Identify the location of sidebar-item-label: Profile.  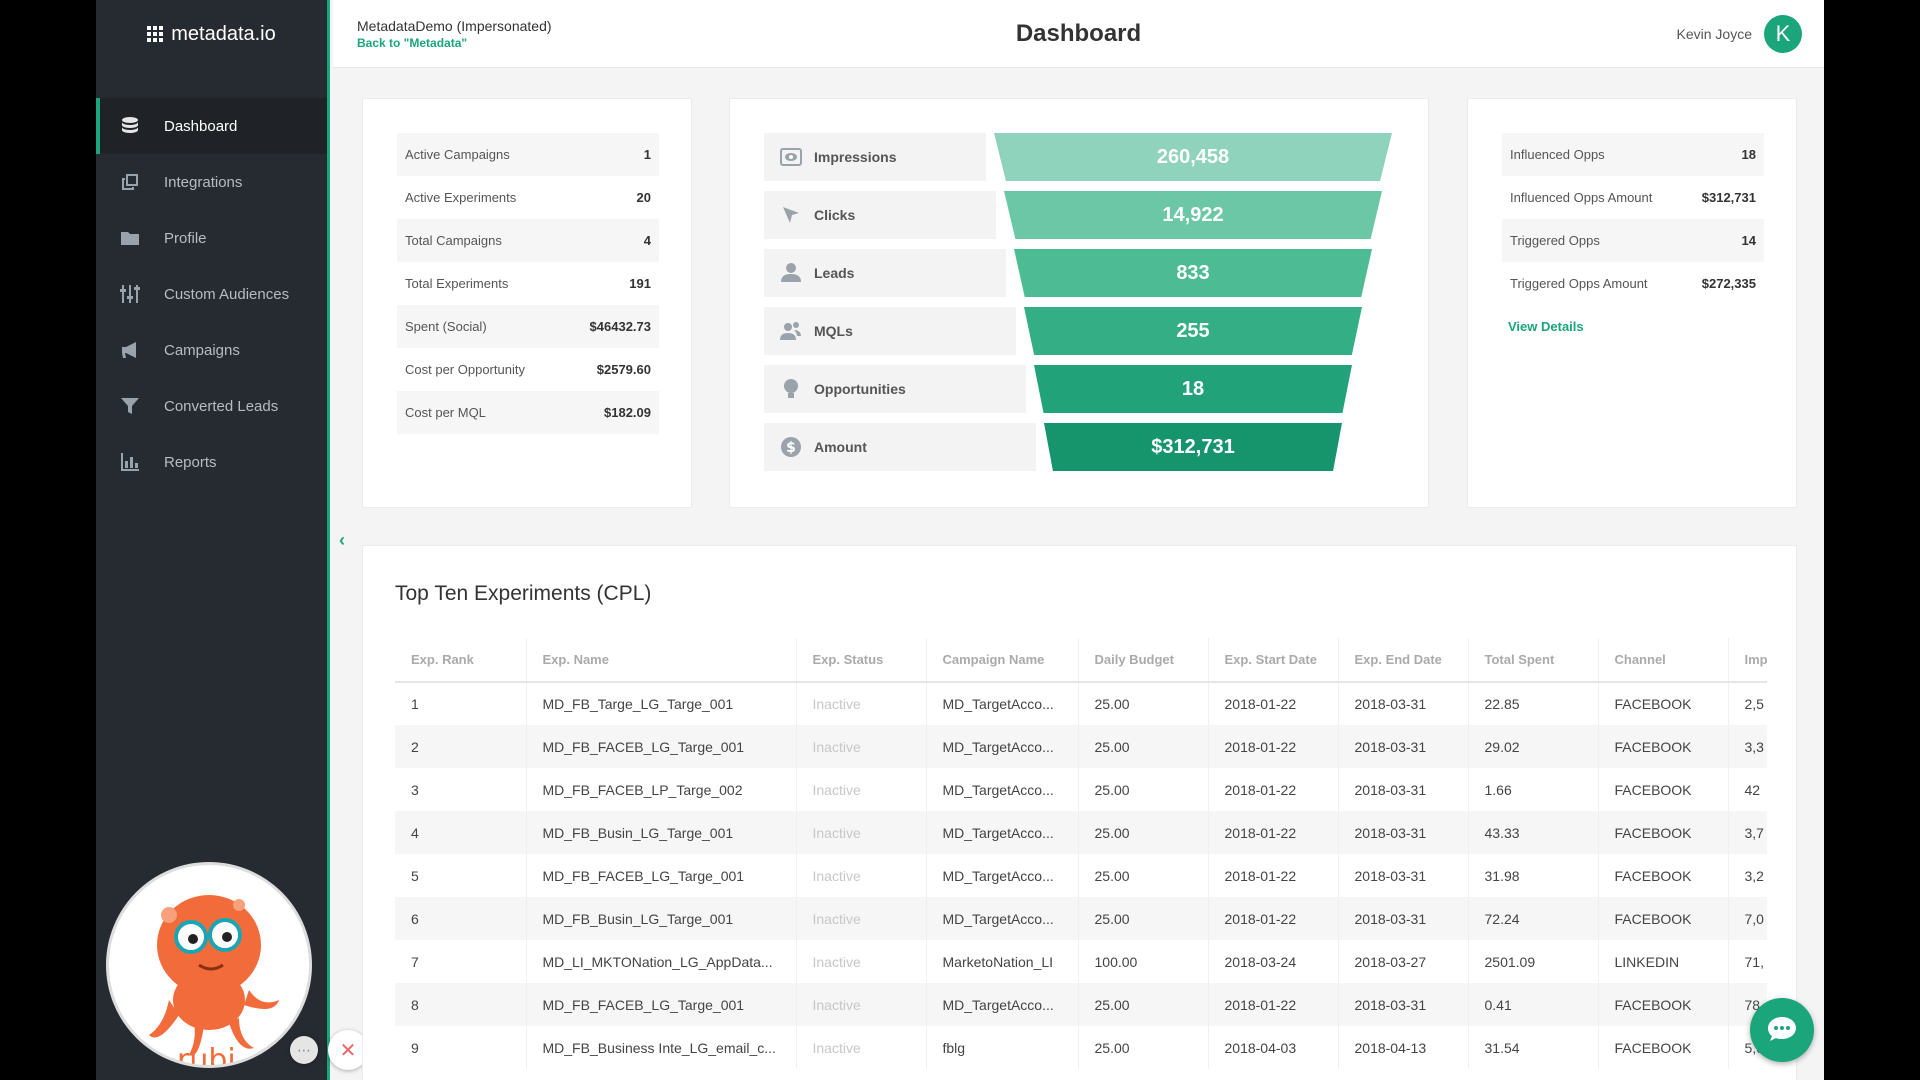
(185, 238).